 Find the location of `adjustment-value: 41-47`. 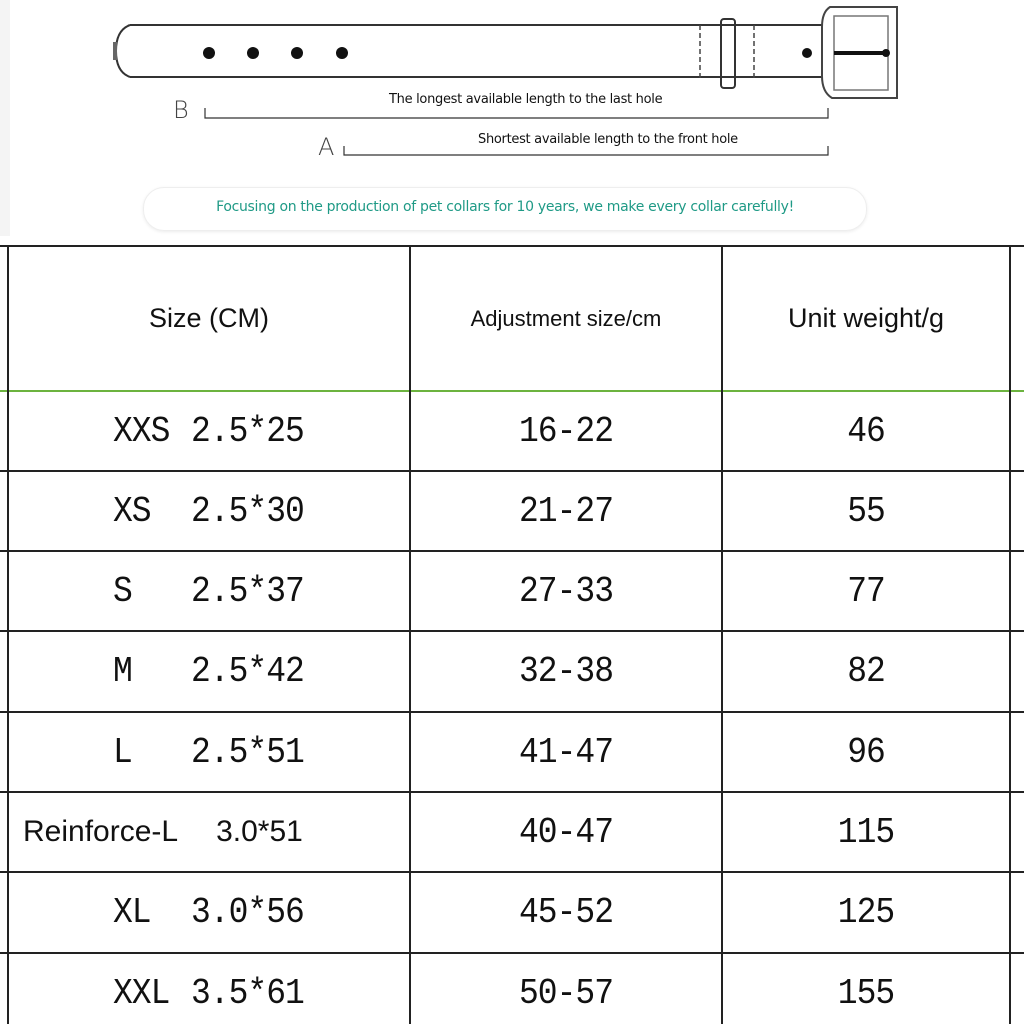

adjustment-value: 41-47 is located at coordinates (566, 752).